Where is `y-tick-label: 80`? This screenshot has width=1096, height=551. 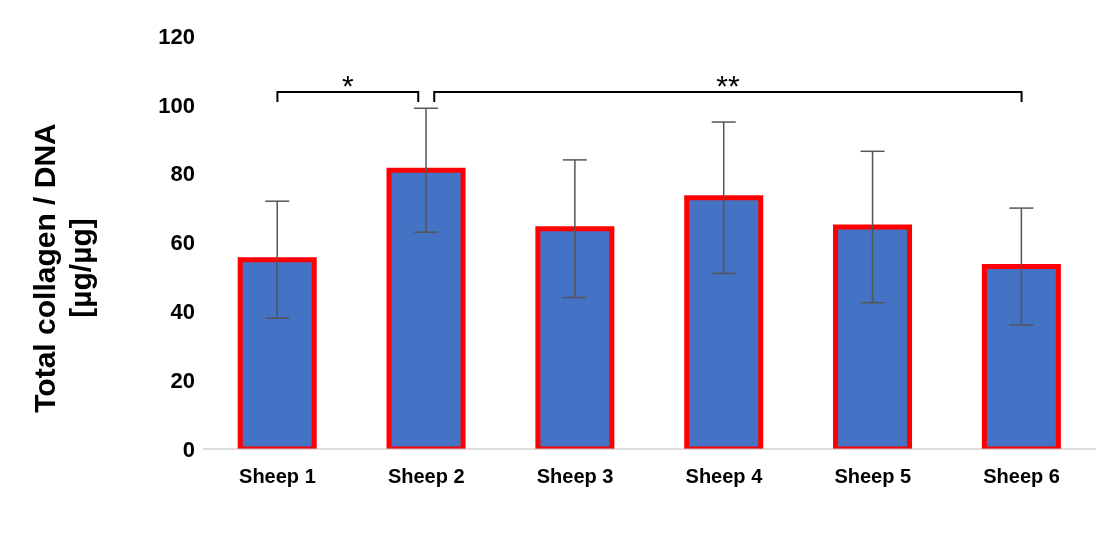
y-tick-label: 80 is located at coordinates (182, 174).